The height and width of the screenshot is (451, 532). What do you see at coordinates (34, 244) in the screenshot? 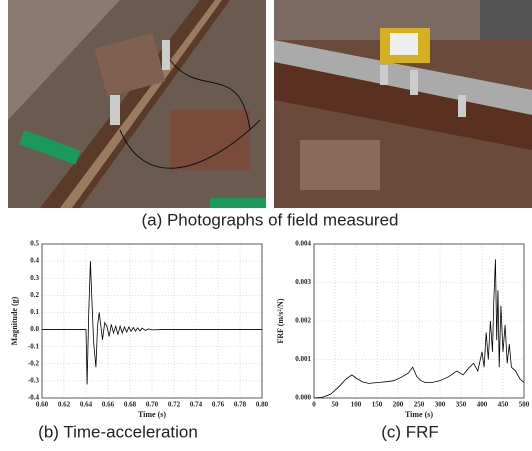
I see `y-tick-label: 0.5` at bounding box center [34, 244].